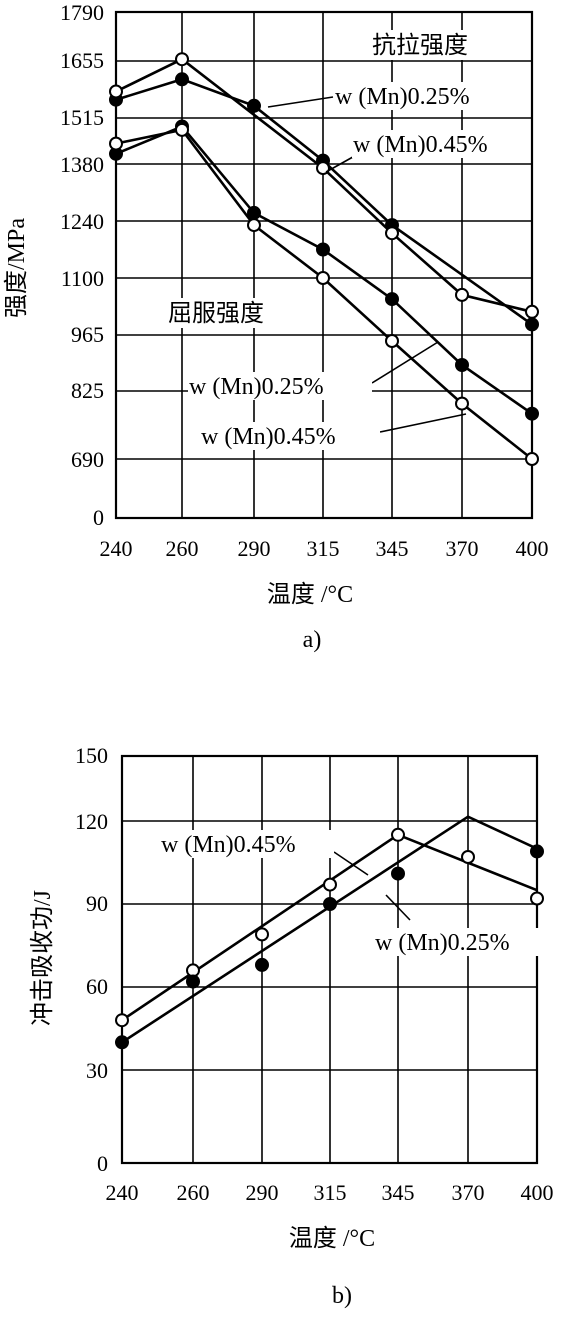 This screenshot has height=1333, width=567. I want to click on b-leader-mn025, so click(398, 907).